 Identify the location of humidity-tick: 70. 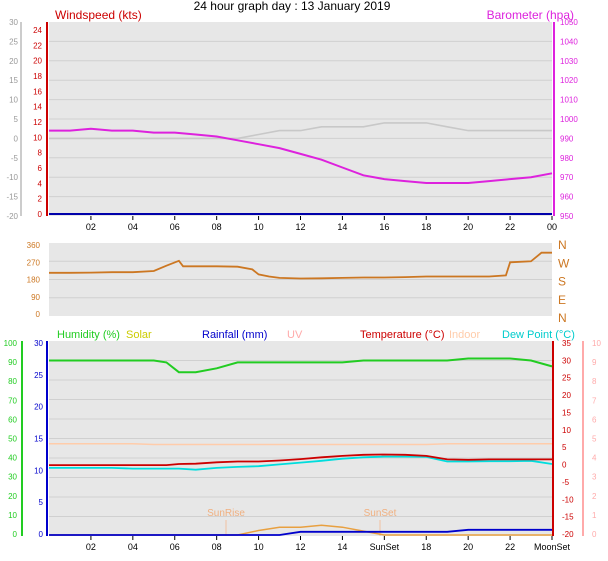
(12, 400).